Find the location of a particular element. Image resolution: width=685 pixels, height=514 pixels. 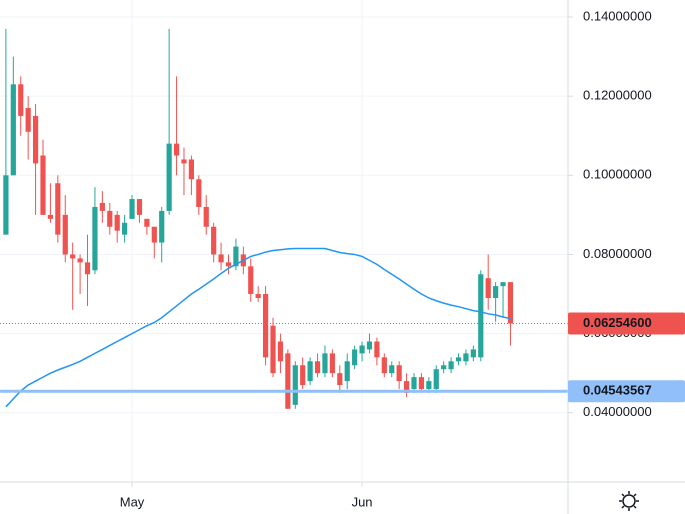

gear-ring is located at coordinates (629, 501).